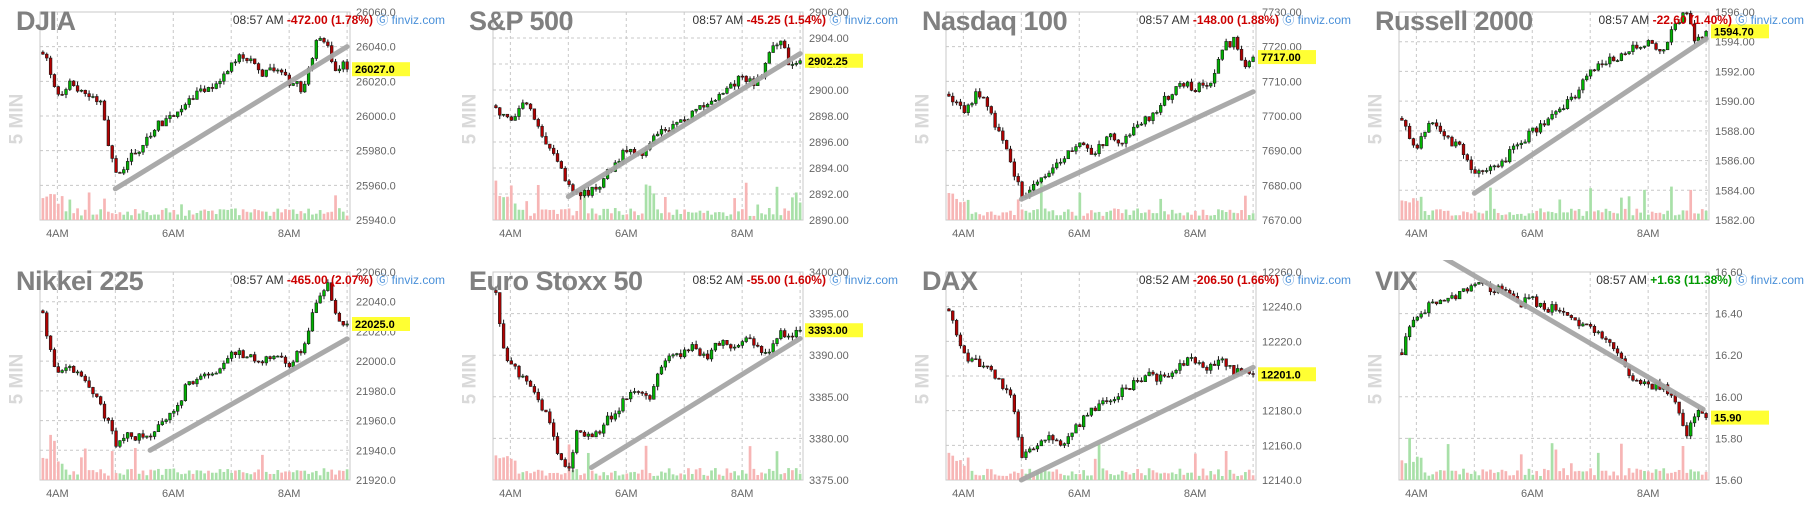 Image resolution: width=1813 pixels, height=521 pixels. I want to click on y-tick-label: 26000.0, so click(376, 117).